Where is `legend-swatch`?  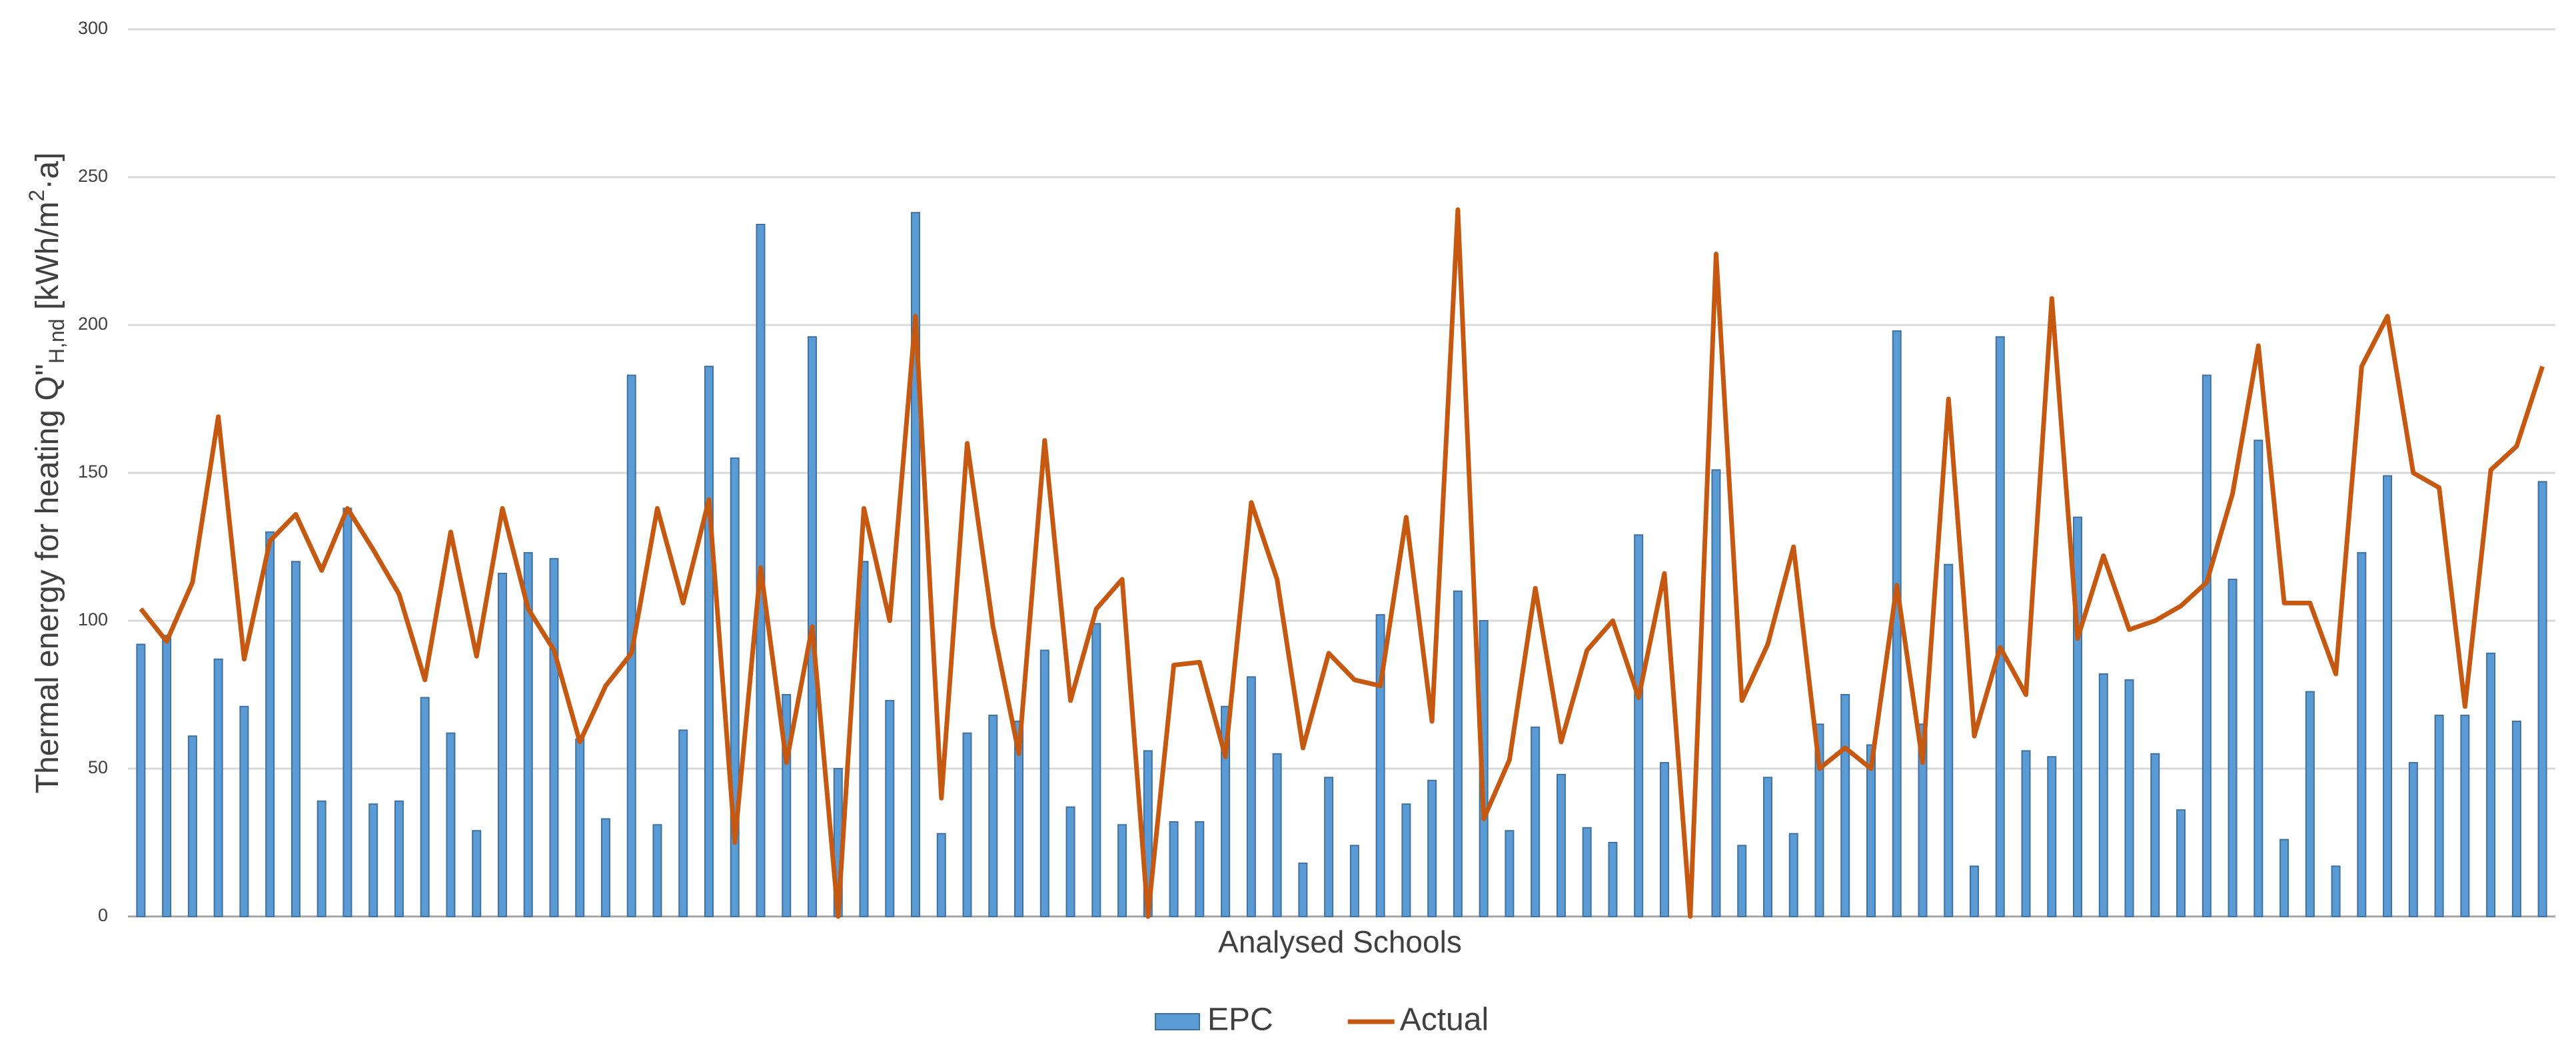 legend-swatch is located at coordinates (1177, 1021).